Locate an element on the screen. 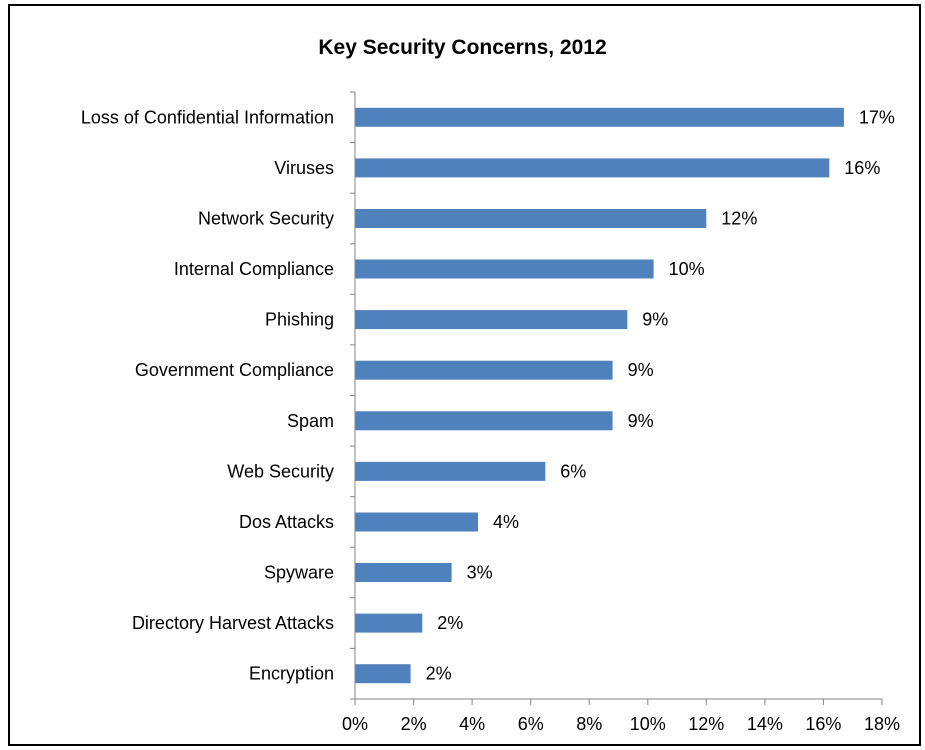 The width and height of the screenshot is (925, 750). x-tick-label: 4% is located at coordinates (472, 724).